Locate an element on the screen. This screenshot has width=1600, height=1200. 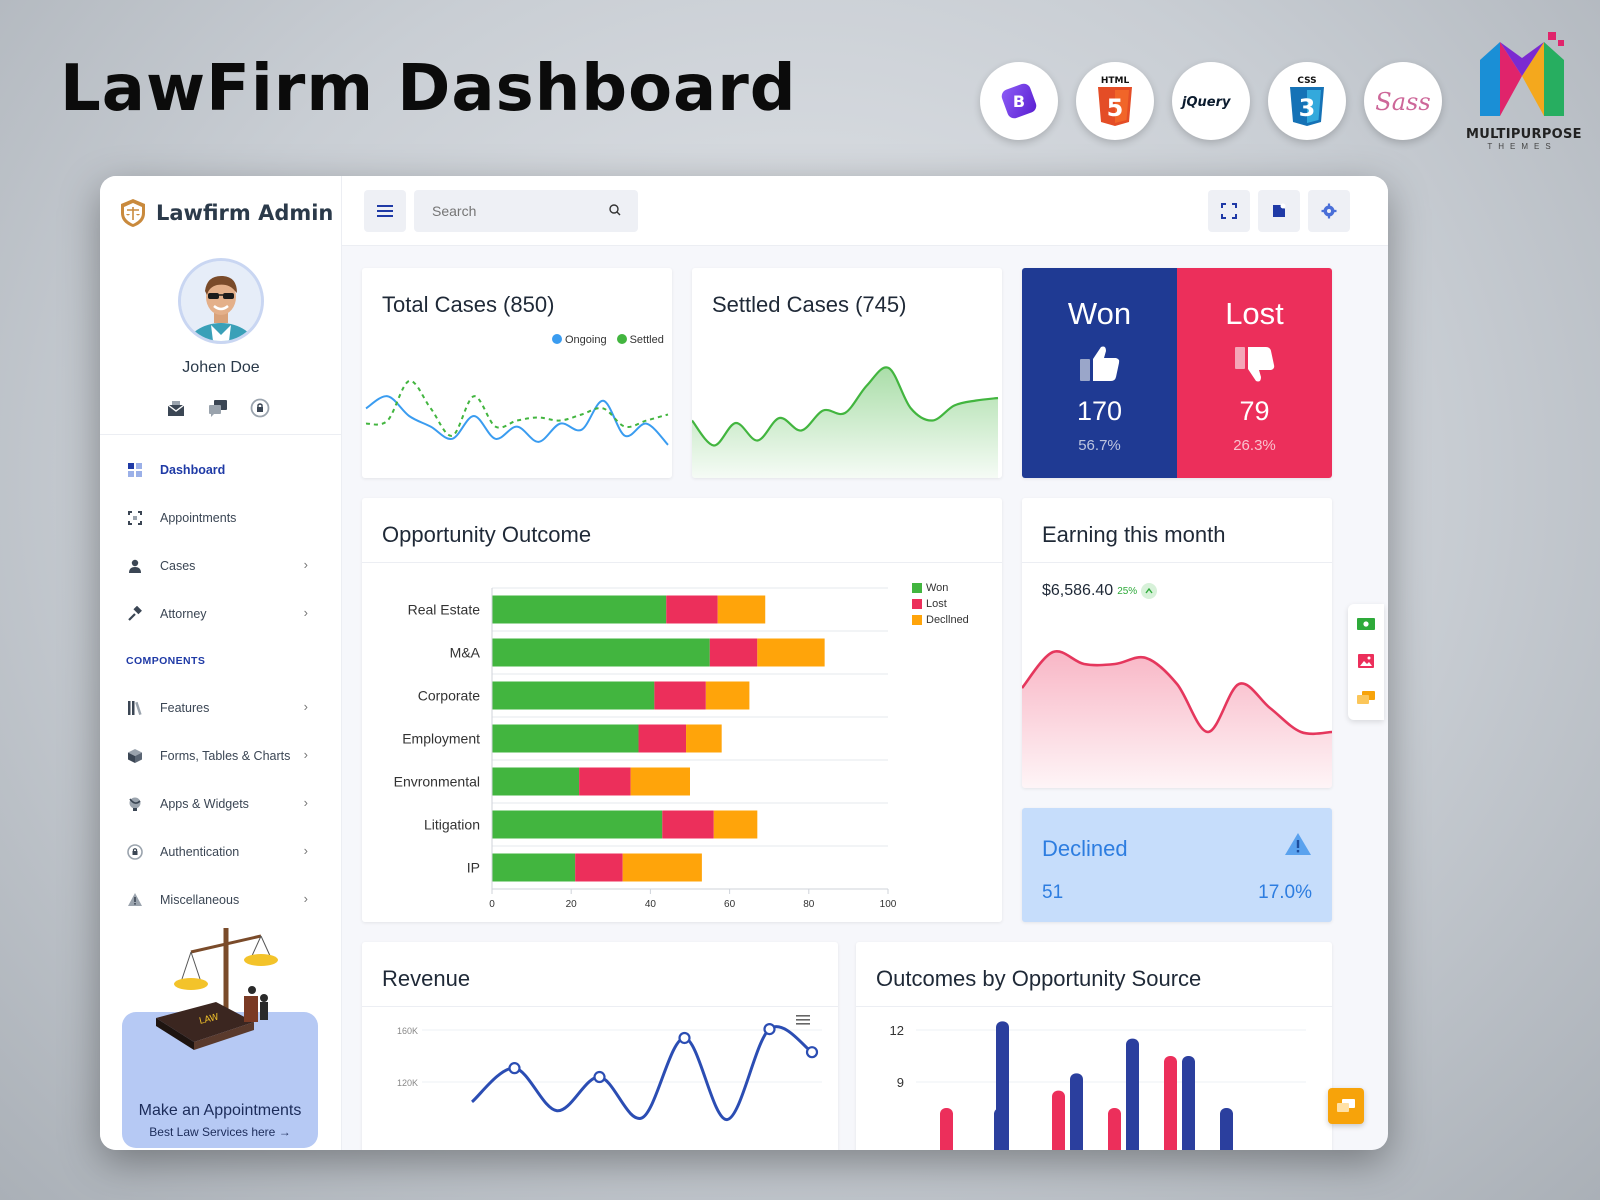
series-line-settled is located at coordinates (517, 408).